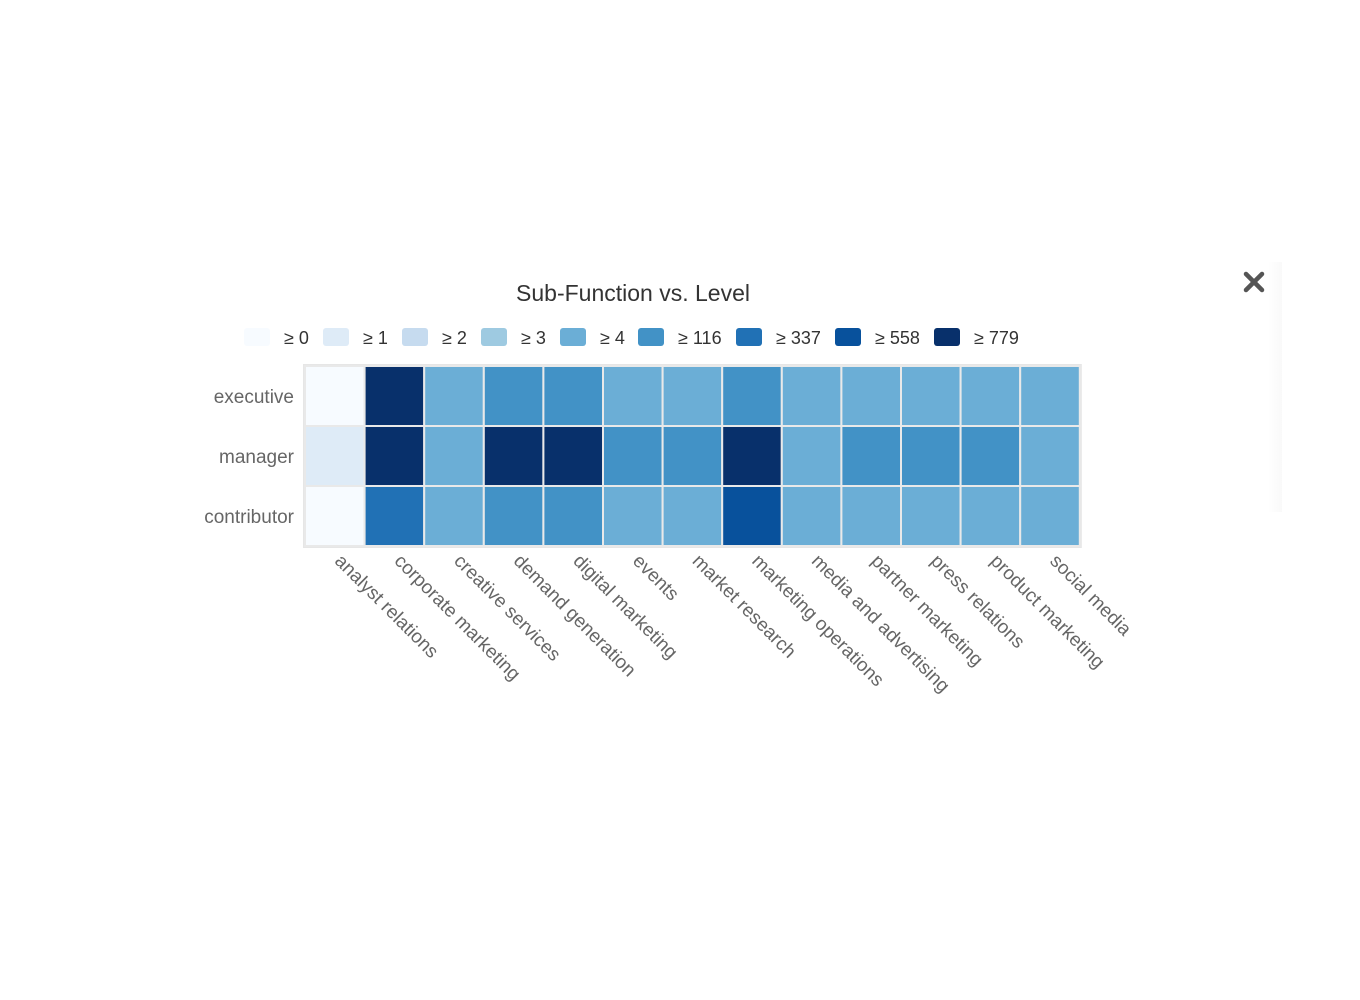 The width and height of the screenshot is (1360, 1000). I want to click on y-axis-label: executive, so click(254, 397).